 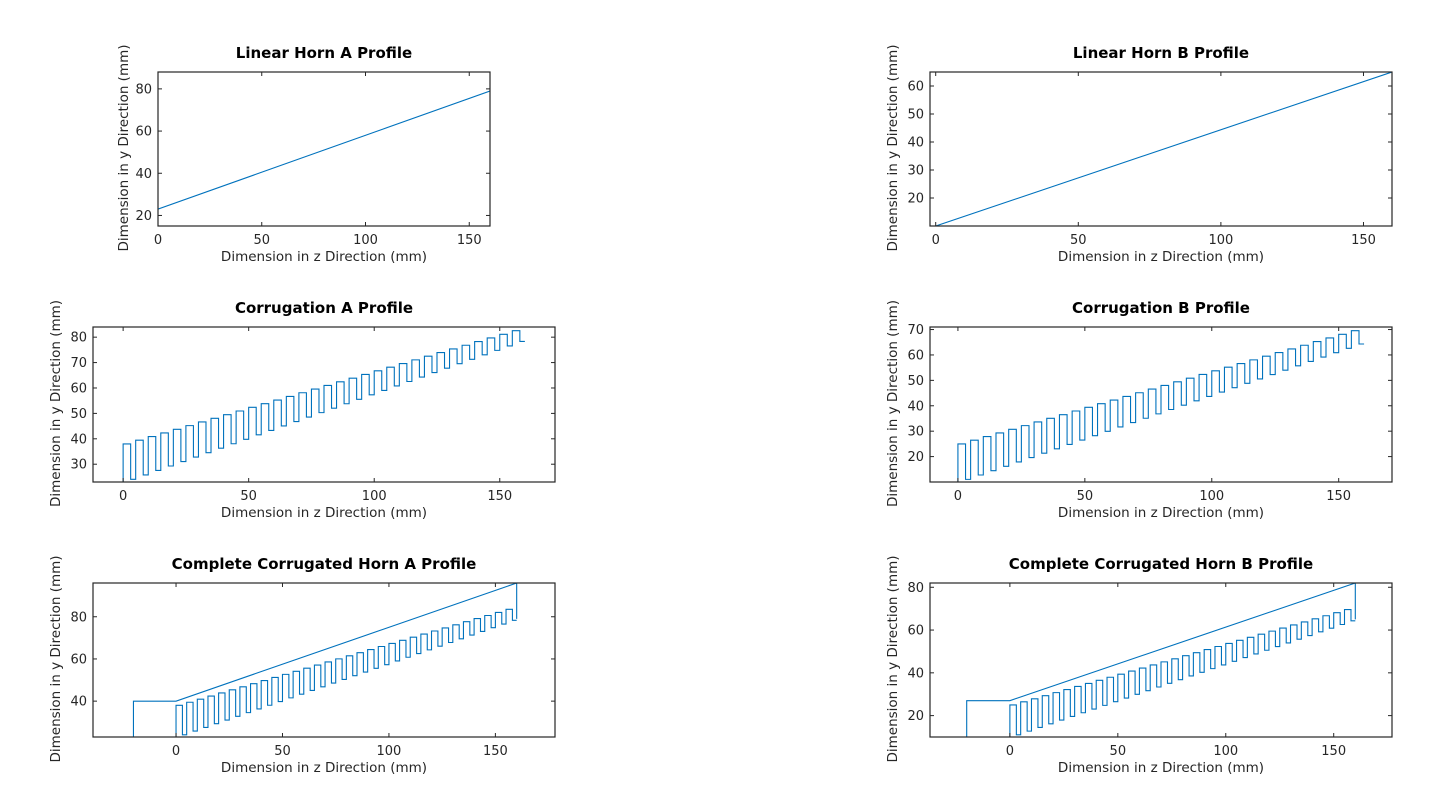 I want to click on chart-title: Complete Corrugated Horn A Profile, so click(x=324, y=564).